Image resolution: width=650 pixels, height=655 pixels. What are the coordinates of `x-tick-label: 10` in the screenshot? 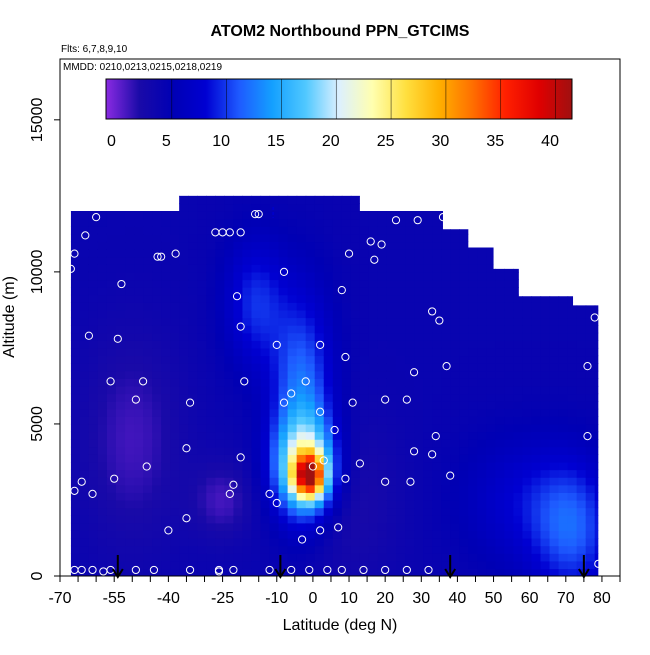 It's located at (349, 598).